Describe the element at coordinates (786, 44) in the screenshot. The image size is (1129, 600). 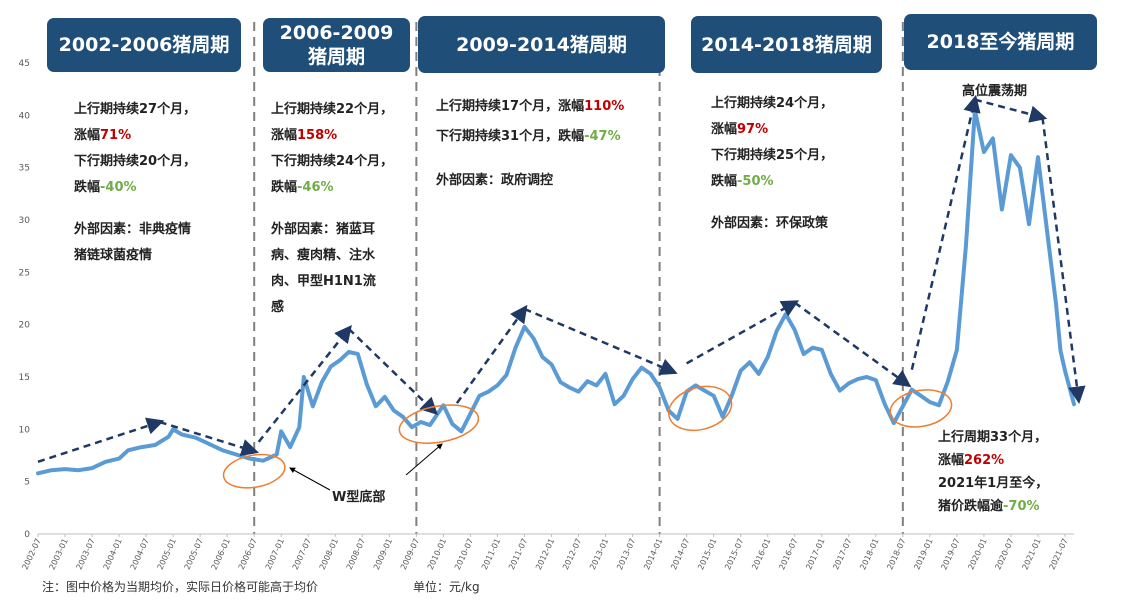
I see `cycle-header-2014-2018: 2014-2018猪周期` at that location.